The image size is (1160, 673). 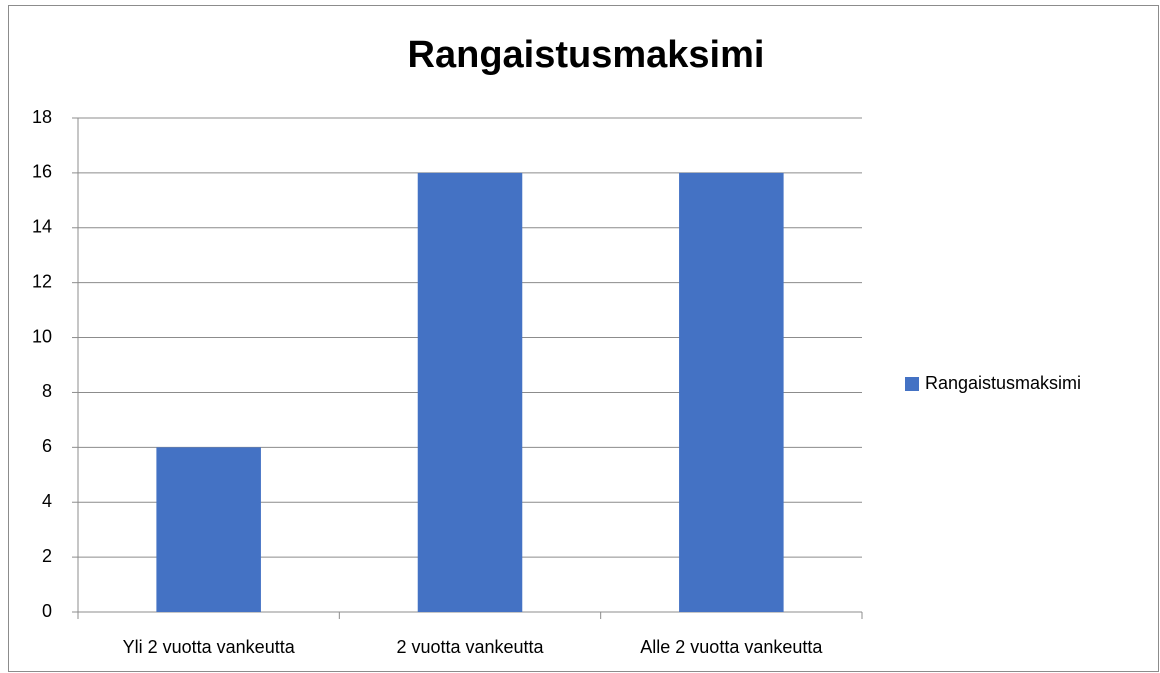 What do you see at coordinates (912, 384) in the screenshot?
I see `legend-swatch` at bounding box center [912, 384].